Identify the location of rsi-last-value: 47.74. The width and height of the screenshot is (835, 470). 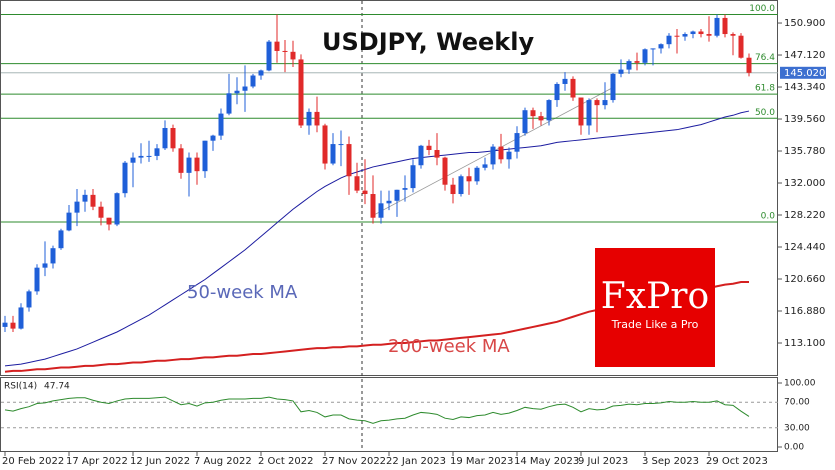
(57, 387).